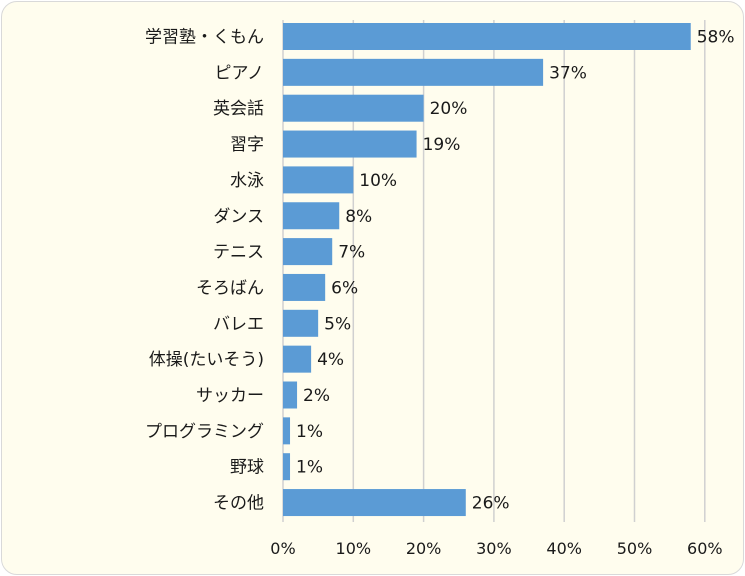  Describe the element at coordinates (358, 217) in the screenshot. I see `value-label: 8%` at that location.